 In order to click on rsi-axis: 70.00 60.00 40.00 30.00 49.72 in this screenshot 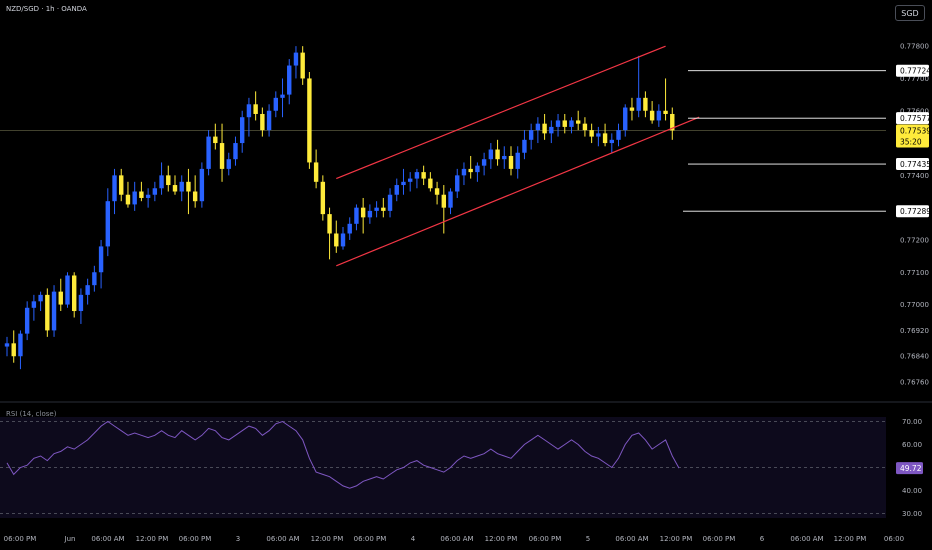, I will do `click(909, 468)`.